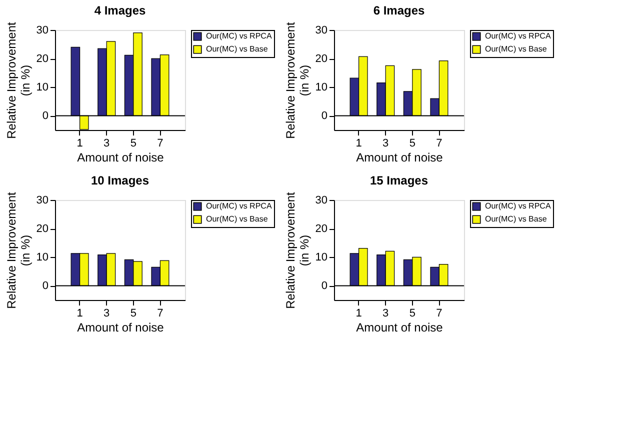  I want to click on chart-title: 15 Images, so click(399, 181).